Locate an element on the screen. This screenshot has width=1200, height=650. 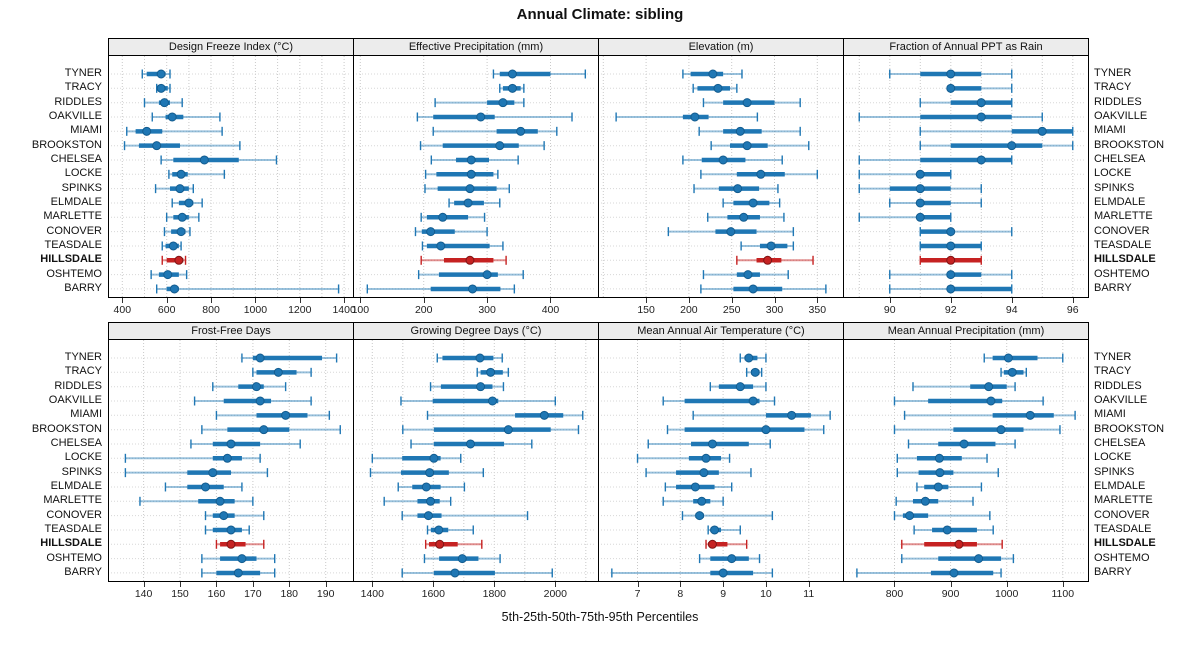
panel-plot-mean-annual-precipitation-mm is located at coordinates (966, 460).